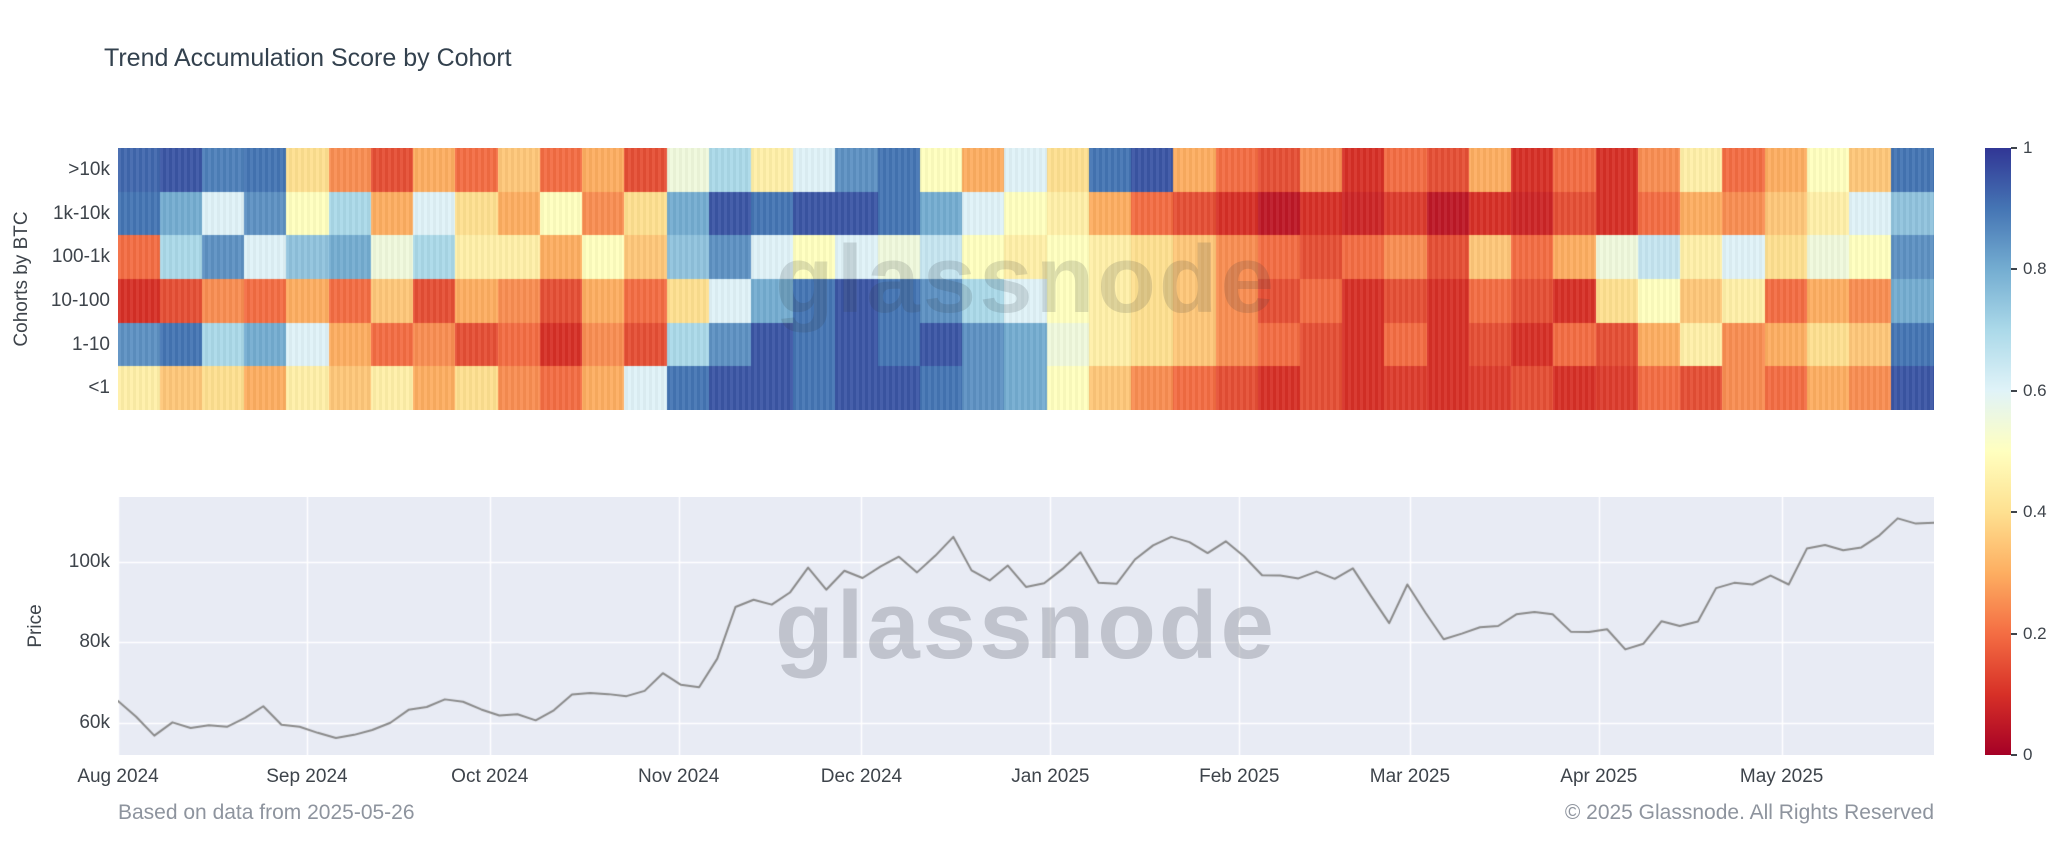 The width and height of the screenshot is (2048, 857). Describe the element at coordinates (308, 58) in the screenshot. I see `page-title: Trend Accumulation Score by Cohort` at that location.